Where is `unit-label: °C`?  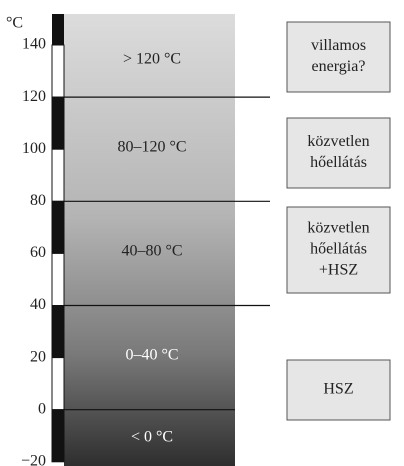 unit-label: °C is located at coordinates (14, 23).